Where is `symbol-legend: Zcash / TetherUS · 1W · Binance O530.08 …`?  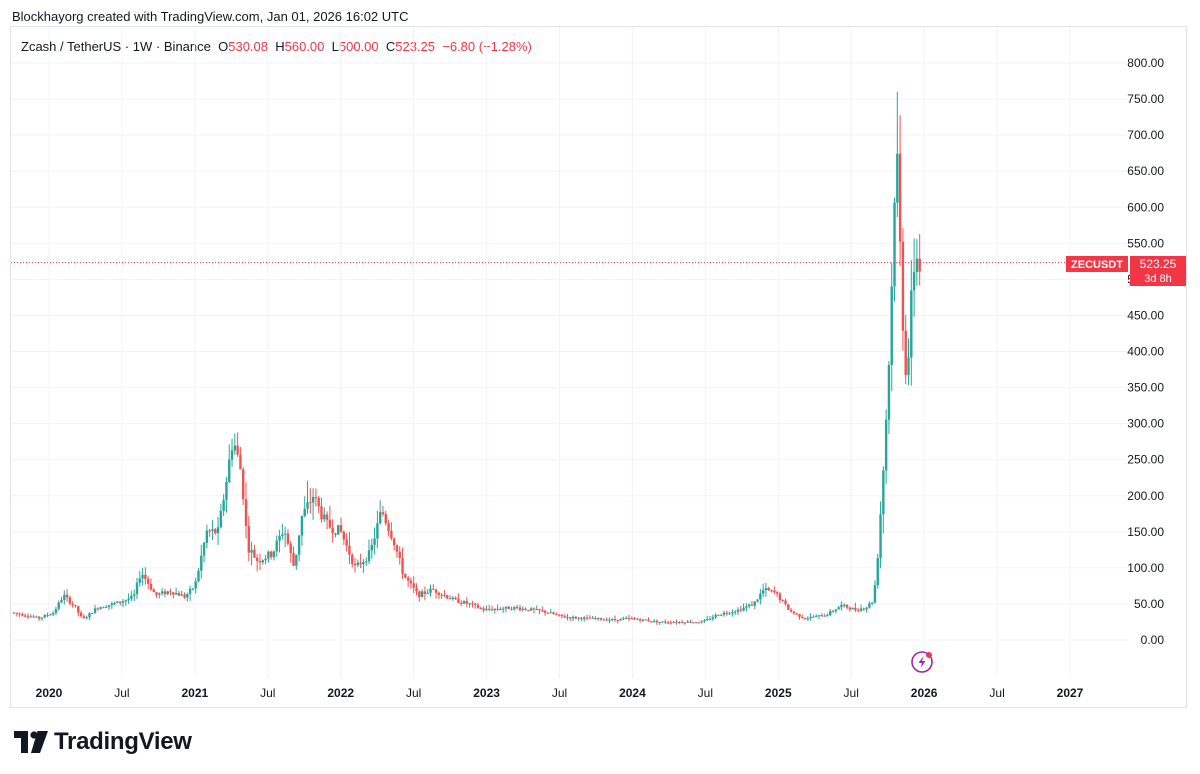
symbol-legend: Zcash / TetherUS · 1W · Binance O530.08 … is located at coordinates (276, 46).